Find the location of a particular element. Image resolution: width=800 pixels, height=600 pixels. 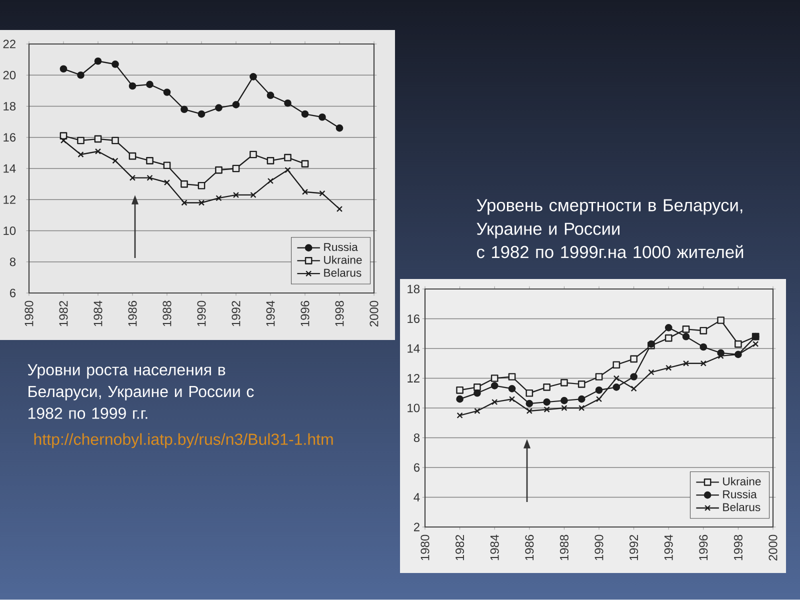

x-tick-label: 1988 is located at coordinates (167, 313).